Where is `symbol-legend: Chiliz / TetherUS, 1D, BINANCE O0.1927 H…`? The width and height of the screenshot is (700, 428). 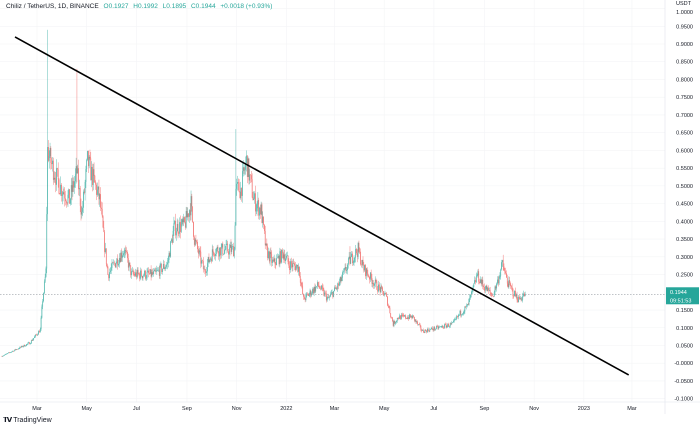
symbol-legend: Chiliz / TetherUS, 1D, BINANCE O0.1927 H… is located at coordinates (139, 6).